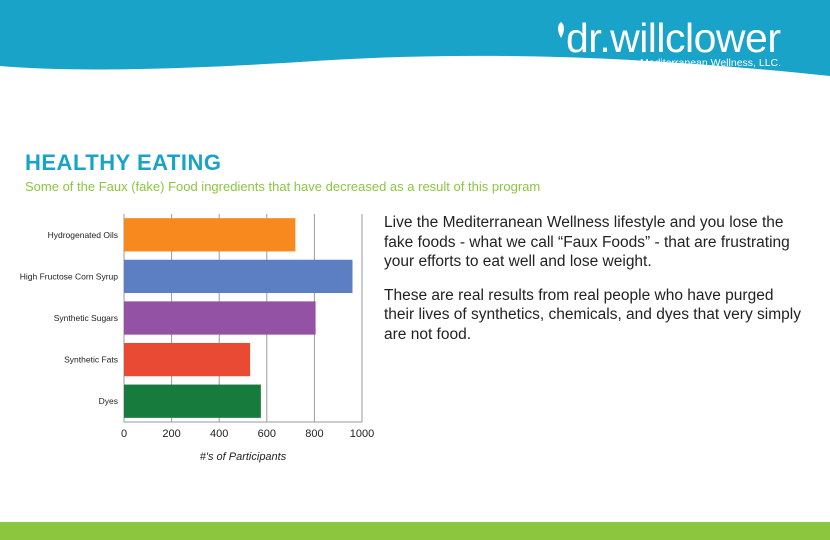 The image size is (830, 540). Describe the element at coordinates (314, 434) in the screenshot. I see `x-tick-label: 800` at that location.